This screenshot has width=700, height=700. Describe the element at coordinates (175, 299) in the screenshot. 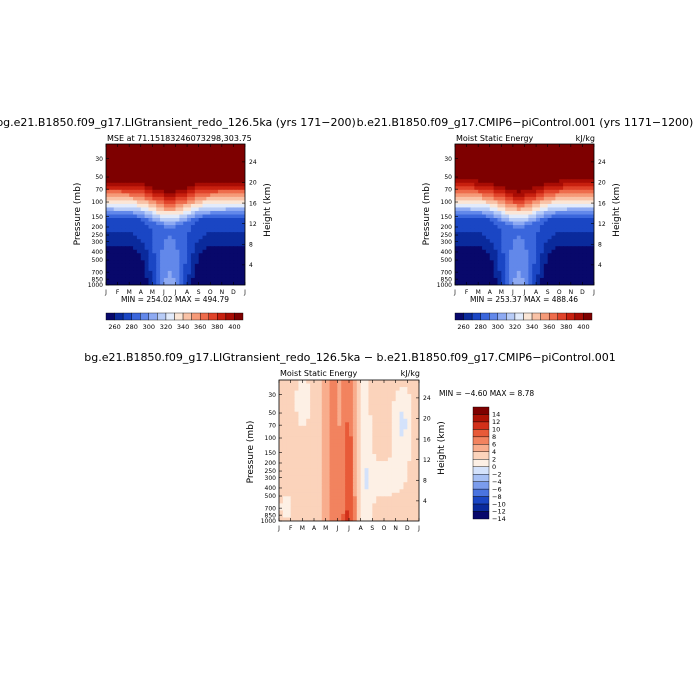

I see `panel-1-stats: MIN = 254.02 MAX = 494.79` at that location.